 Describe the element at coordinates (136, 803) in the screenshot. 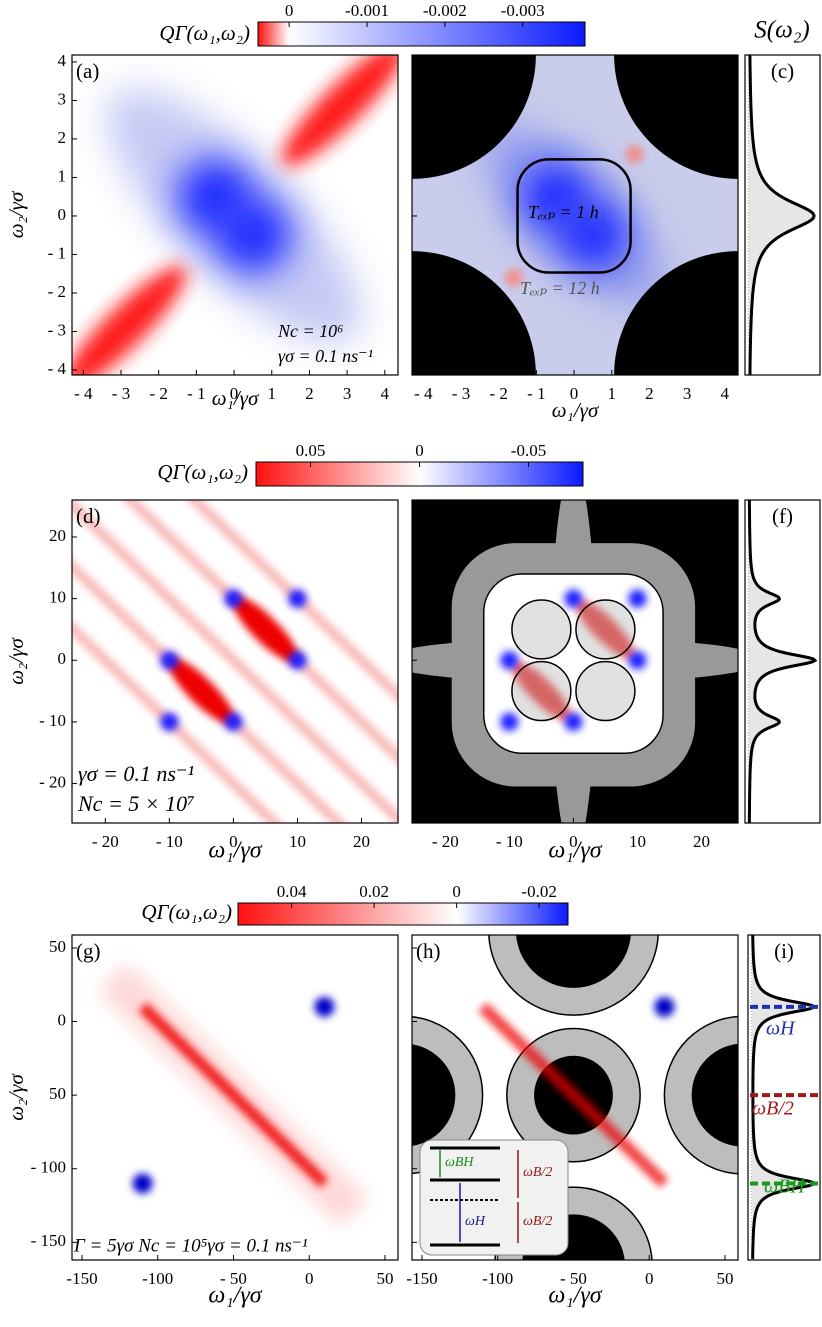

I see `annotation: Nc = 5 × 10⁷` at that location.